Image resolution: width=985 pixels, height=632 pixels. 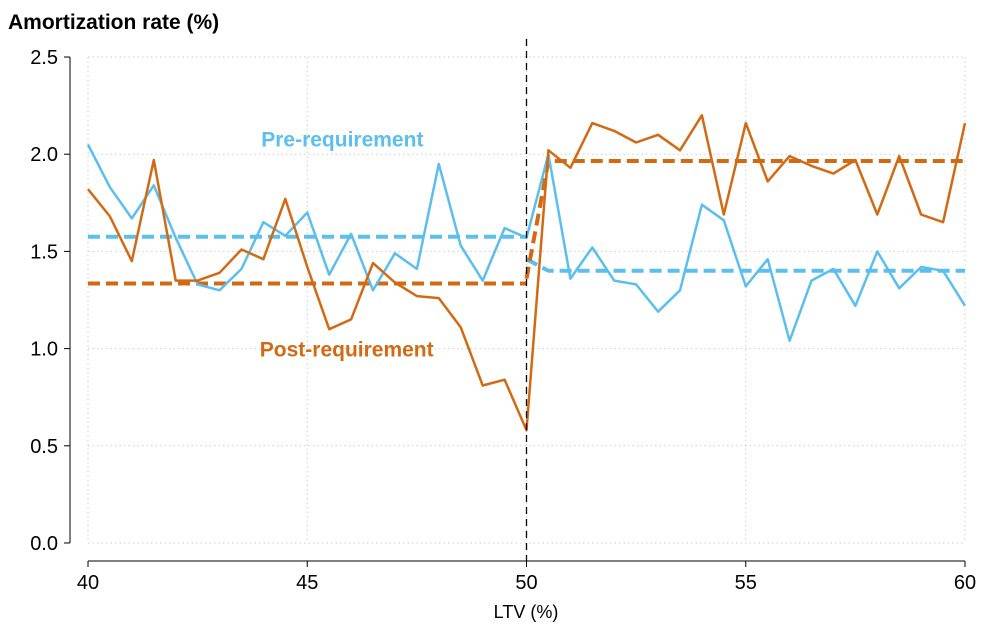 What do you see at coordinates (44, 58) in the screenshot?
I see `y-tick-label: 2.5` at bounding box center [44, 58].